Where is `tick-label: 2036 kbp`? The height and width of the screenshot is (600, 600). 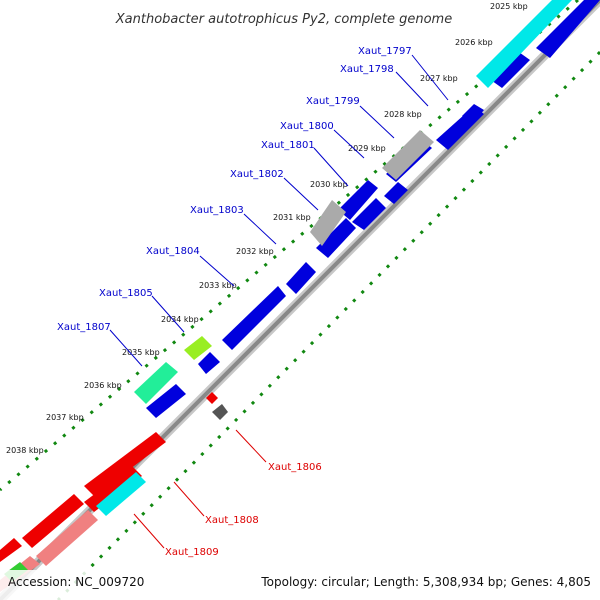
tick-label: 2036 kbp is located at coordinates (103, 385).